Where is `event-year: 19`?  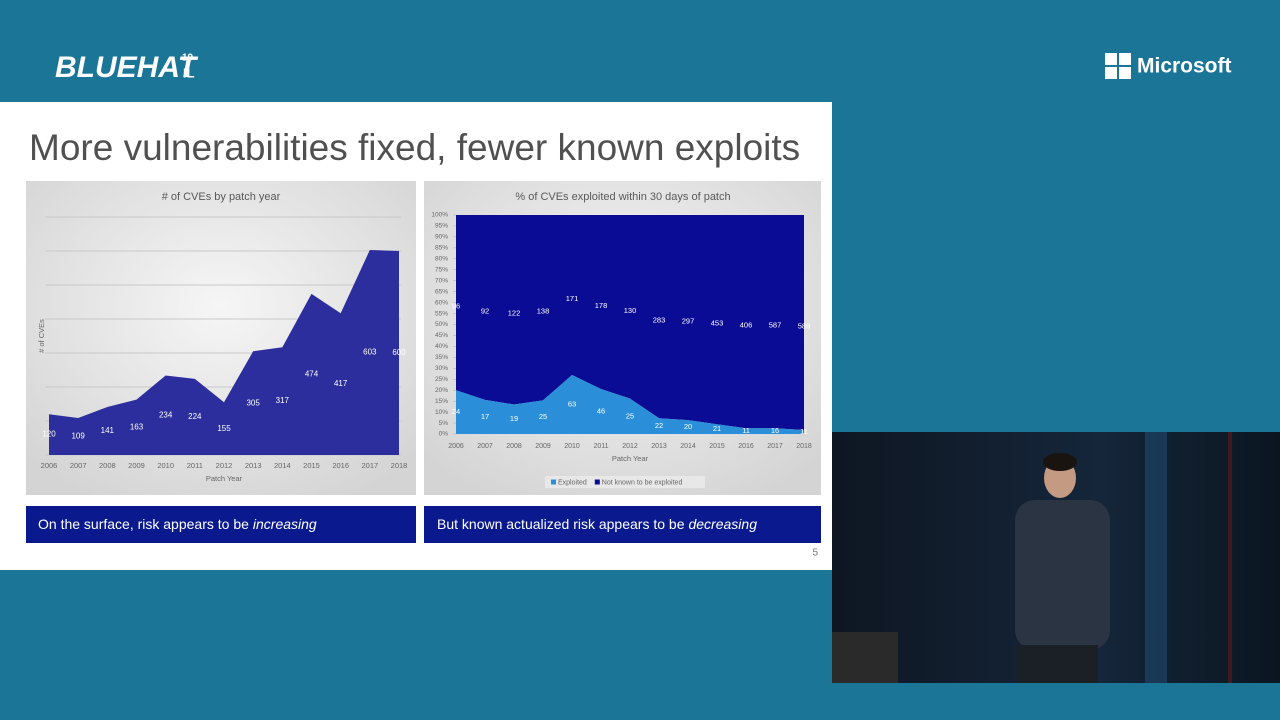
event-year: 19 is located at coordinates (188, 58).